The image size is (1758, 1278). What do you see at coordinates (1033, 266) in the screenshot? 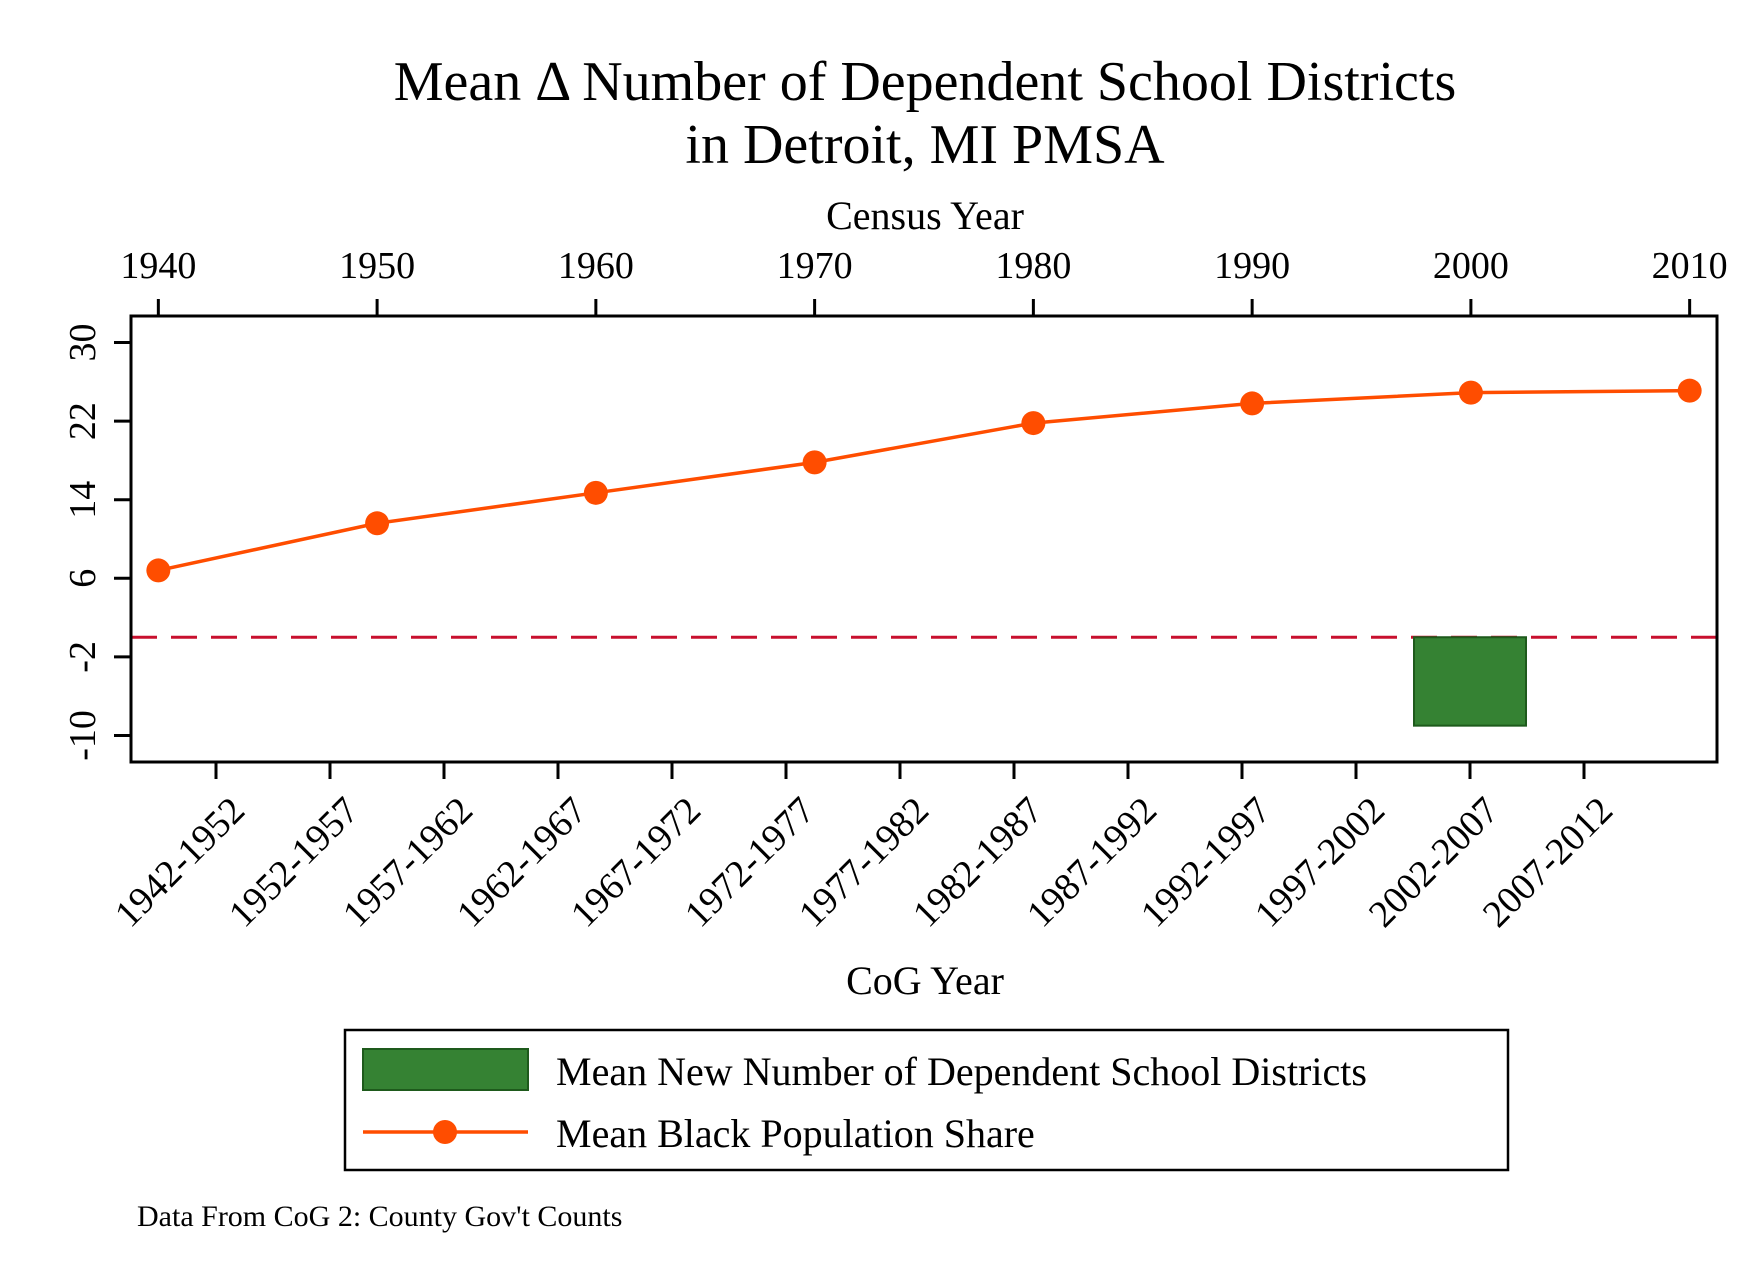
I see `top-tick-label-1980: 1980` at bounding box center [1033, 266].